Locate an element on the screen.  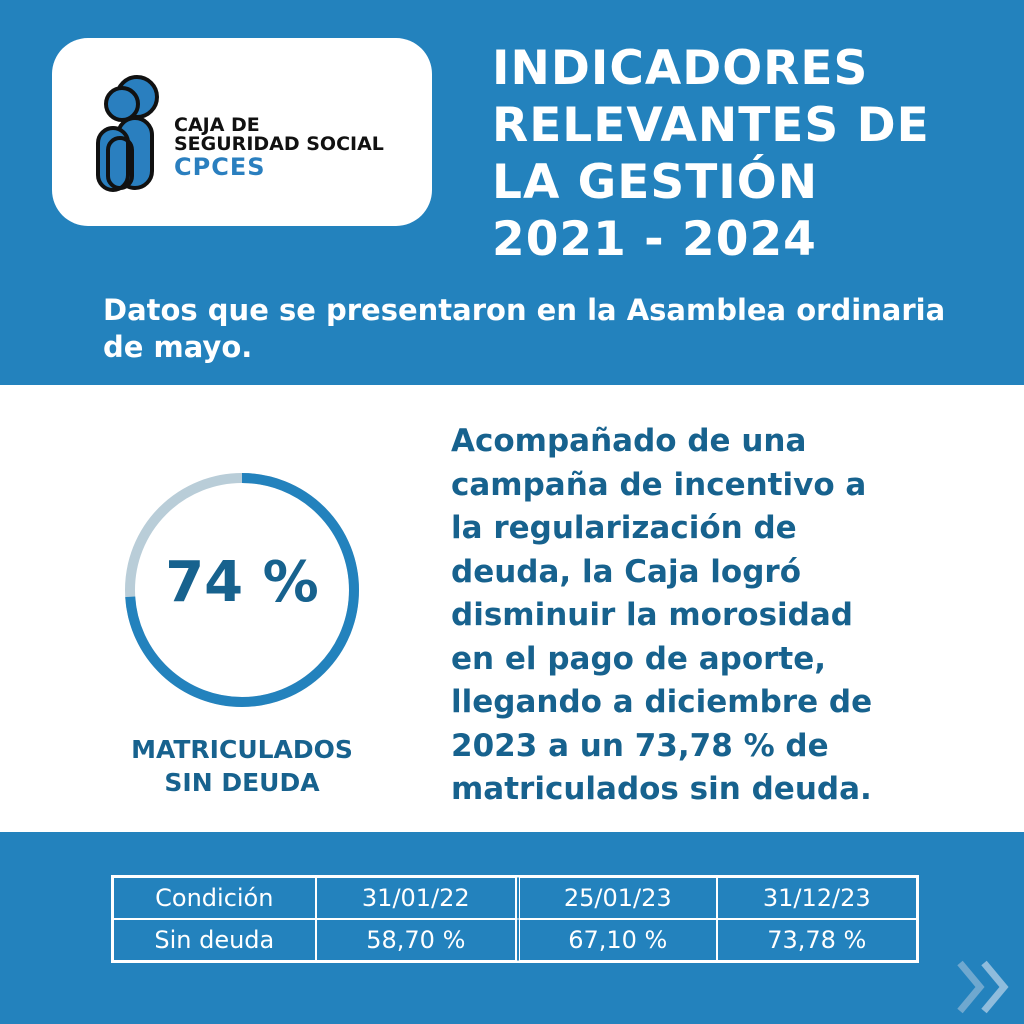
logo-card: CAJA DE SEGURIDAD SOCIAL CPCES is located at coordinates (242, 132).